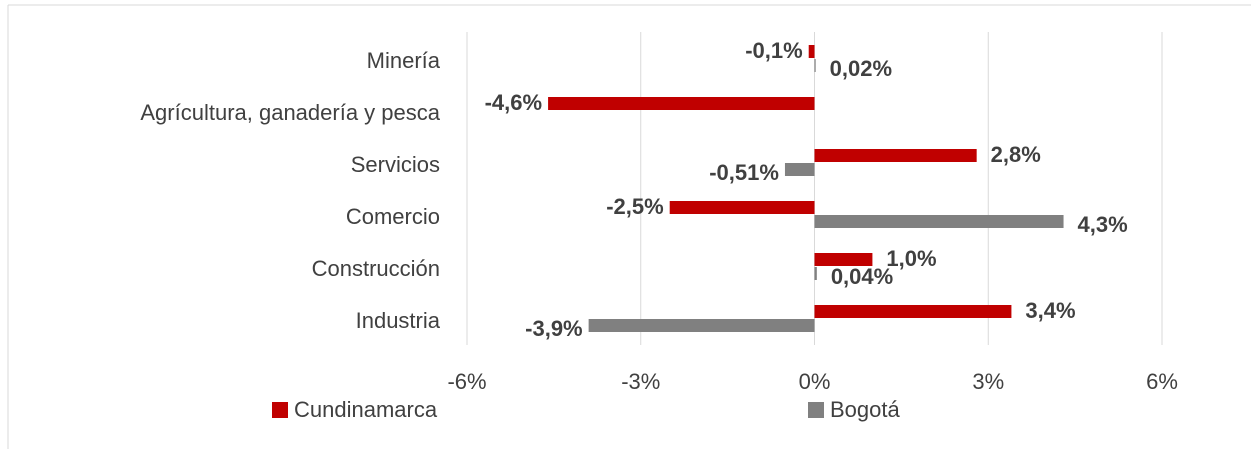 The image size is (1251, 449). I want to click on data-label: -0,51%, so click(744, 172).